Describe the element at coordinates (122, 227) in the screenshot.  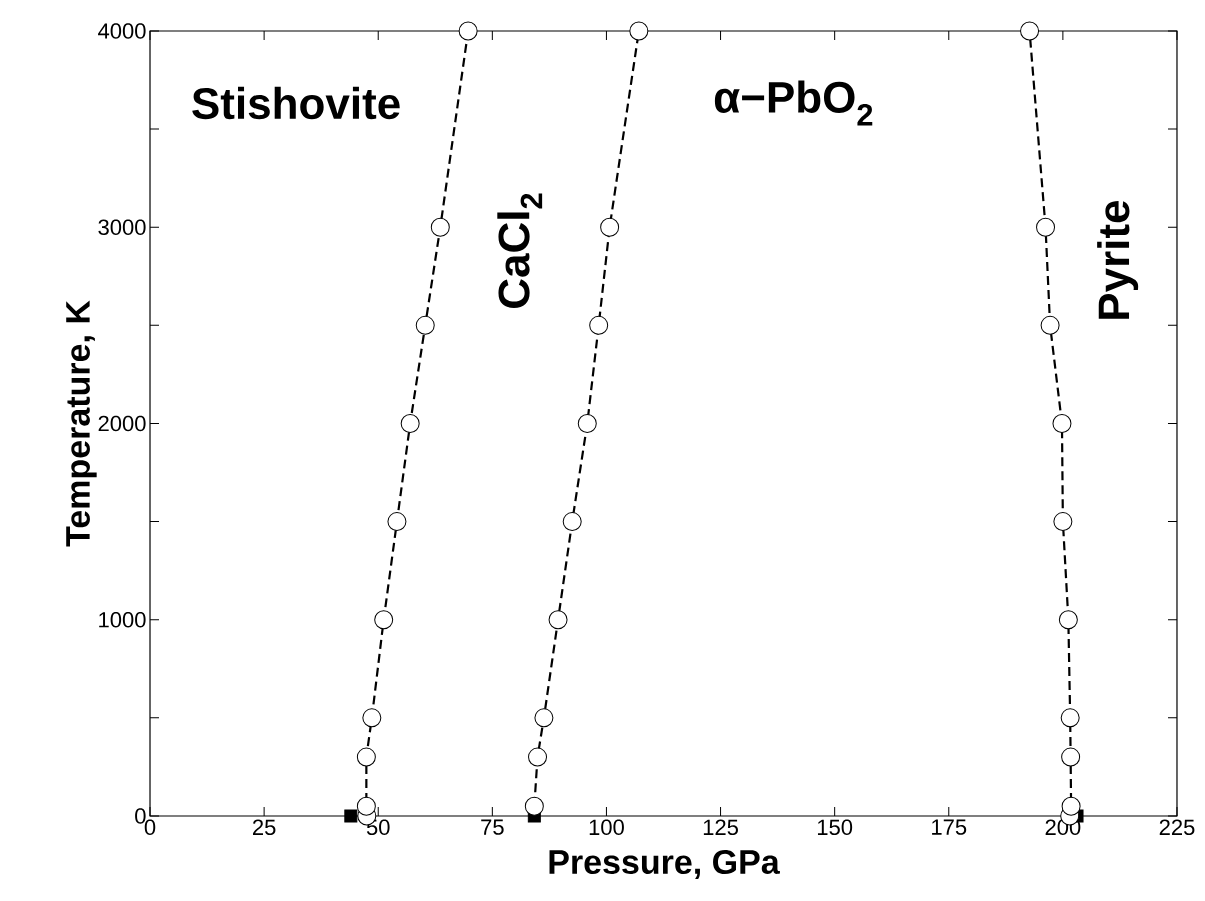
I see `y-tick-label: 3000` at that location.